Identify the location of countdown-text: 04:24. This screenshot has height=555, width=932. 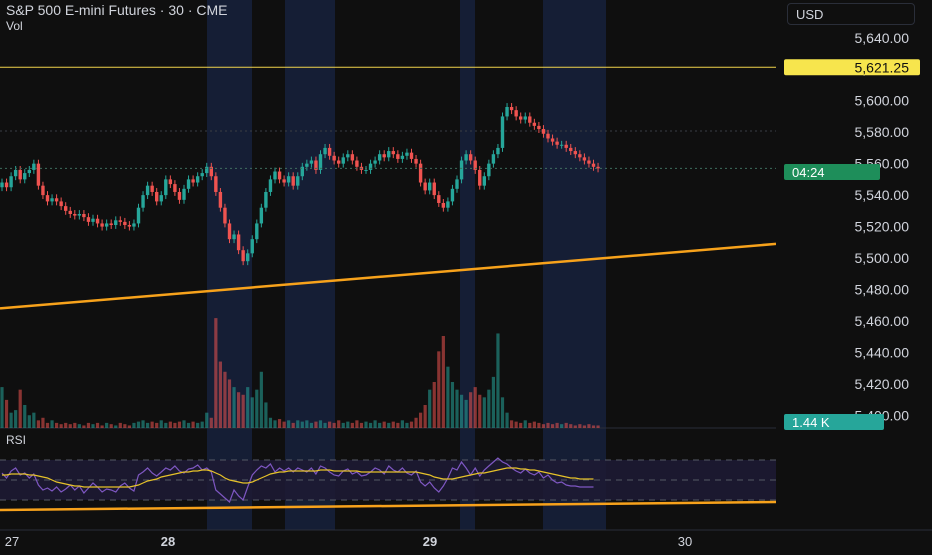
(808, 172).